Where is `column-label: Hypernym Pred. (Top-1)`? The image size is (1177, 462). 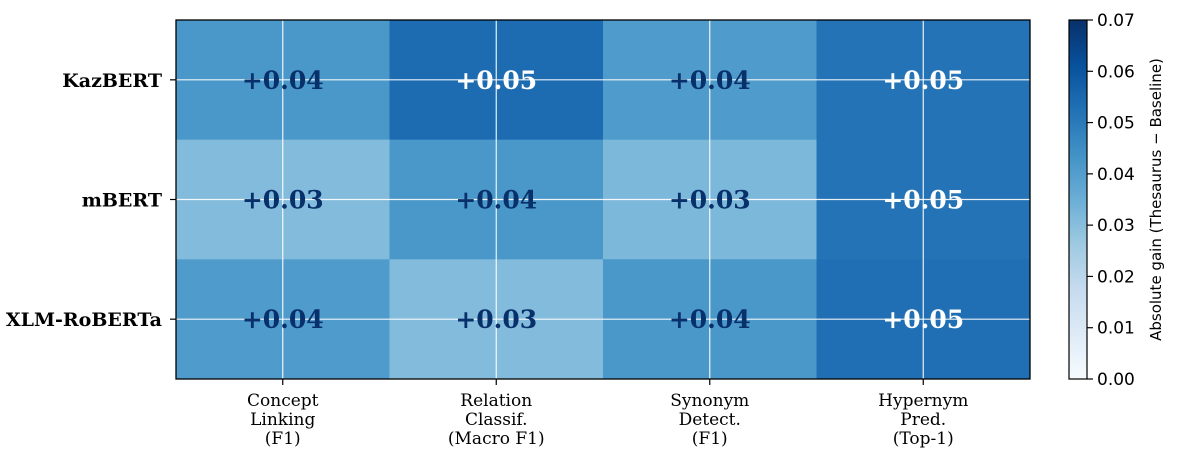 column-label: Hypernym Pred. (Top-1) is located at coordinates (923, 420).